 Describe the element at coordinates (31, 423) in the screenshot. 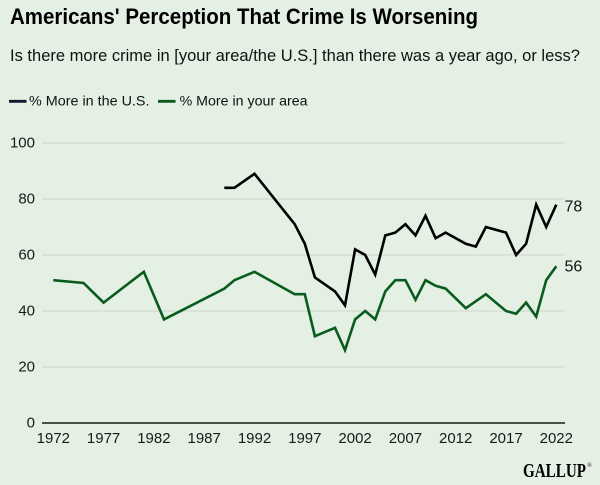

I see `svg-text: 0` at that location.